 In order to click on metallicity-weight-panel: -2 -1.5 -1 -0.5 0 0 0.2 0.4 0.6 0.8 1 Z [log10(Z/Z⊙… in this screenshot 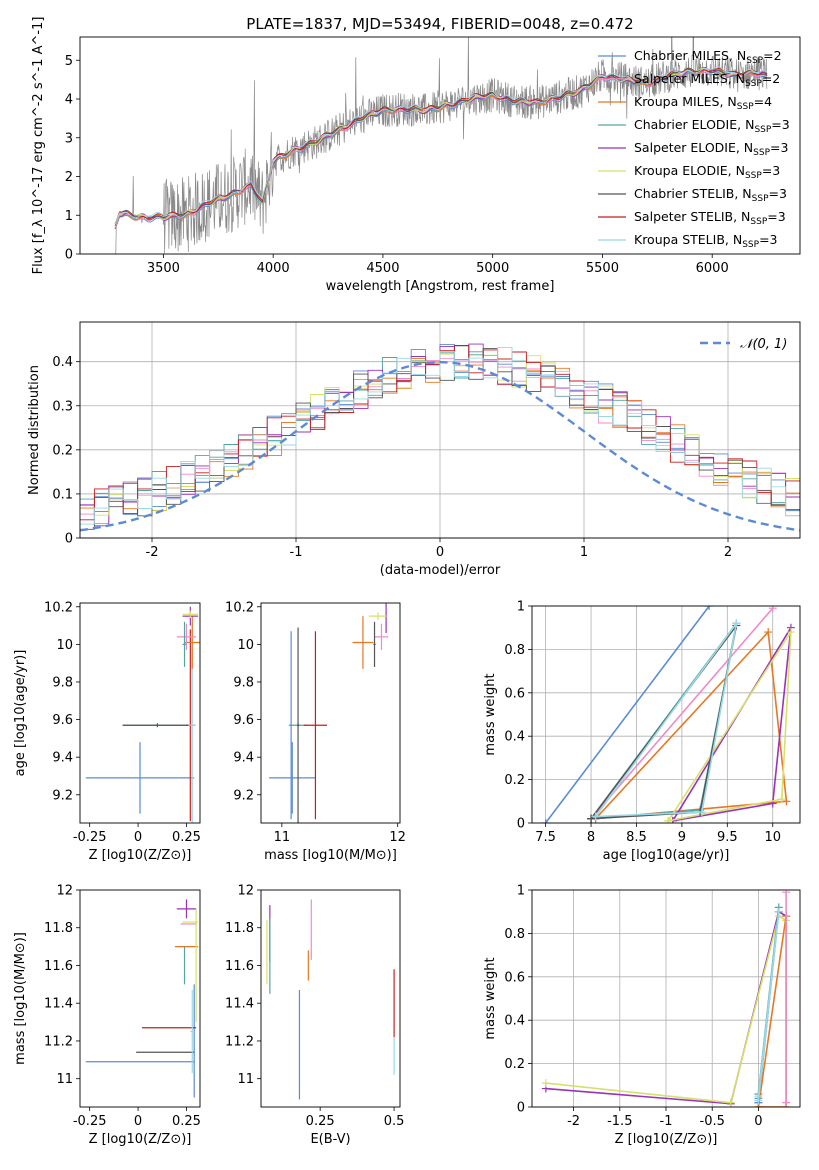, I will do `click(642, 1015)`.